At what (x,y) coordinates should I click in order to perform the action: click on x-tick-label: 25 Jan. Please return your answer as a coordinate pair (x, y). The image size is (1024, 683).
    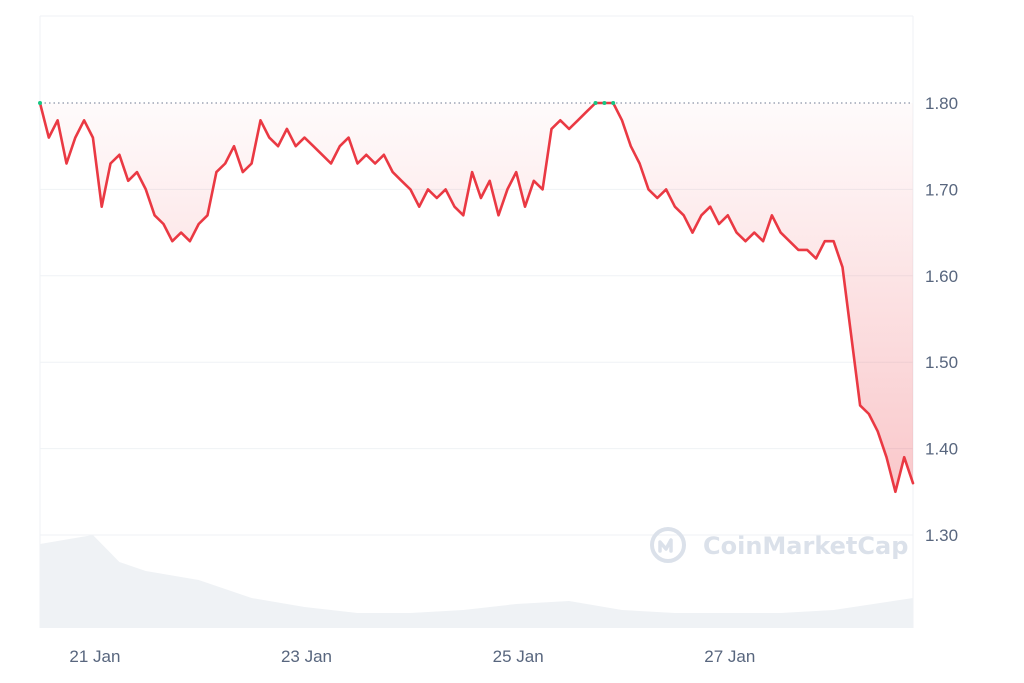
    Looking at the image, I should click on (518, 656).